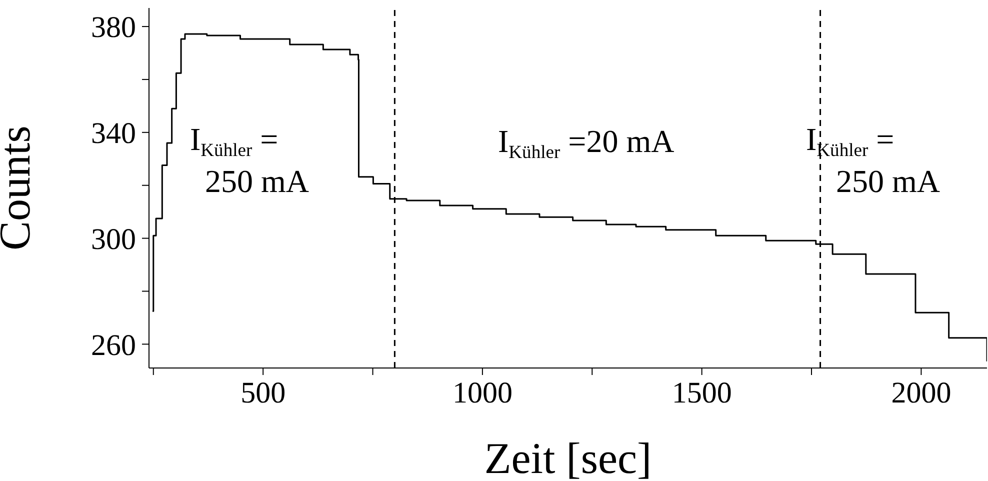 Image resolution: width=988 pixels, height=481 pixels. Describe the element at coordinates (113, 239) in the screenshot. I see `y-tick-label: 300` at that location.